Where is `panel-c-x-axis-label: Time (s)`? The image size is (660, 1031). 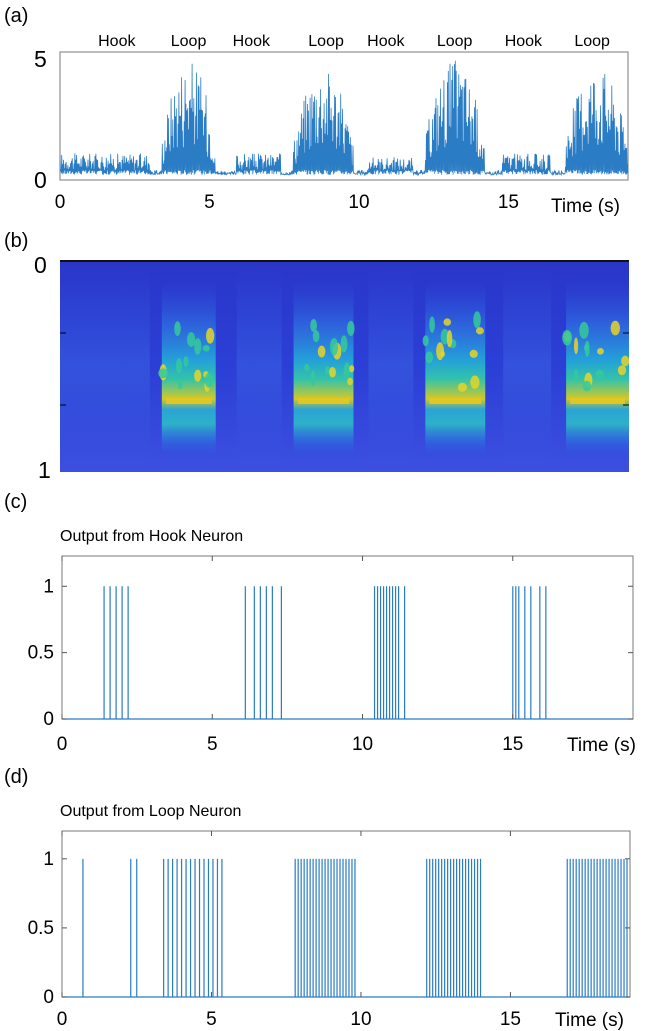 panel-c-x-axis-label: Time (s) is located at coordinates (601, 745).